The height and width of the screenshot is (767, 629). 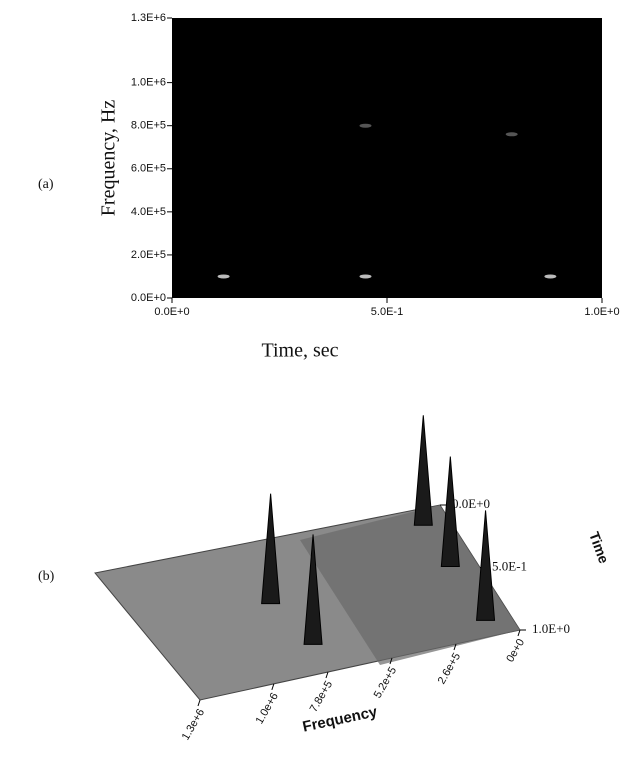 What do you see at coordinates (599, 548) in the screenshot?
I see `y-axis-label: Time` at bounding box center [599, 548].